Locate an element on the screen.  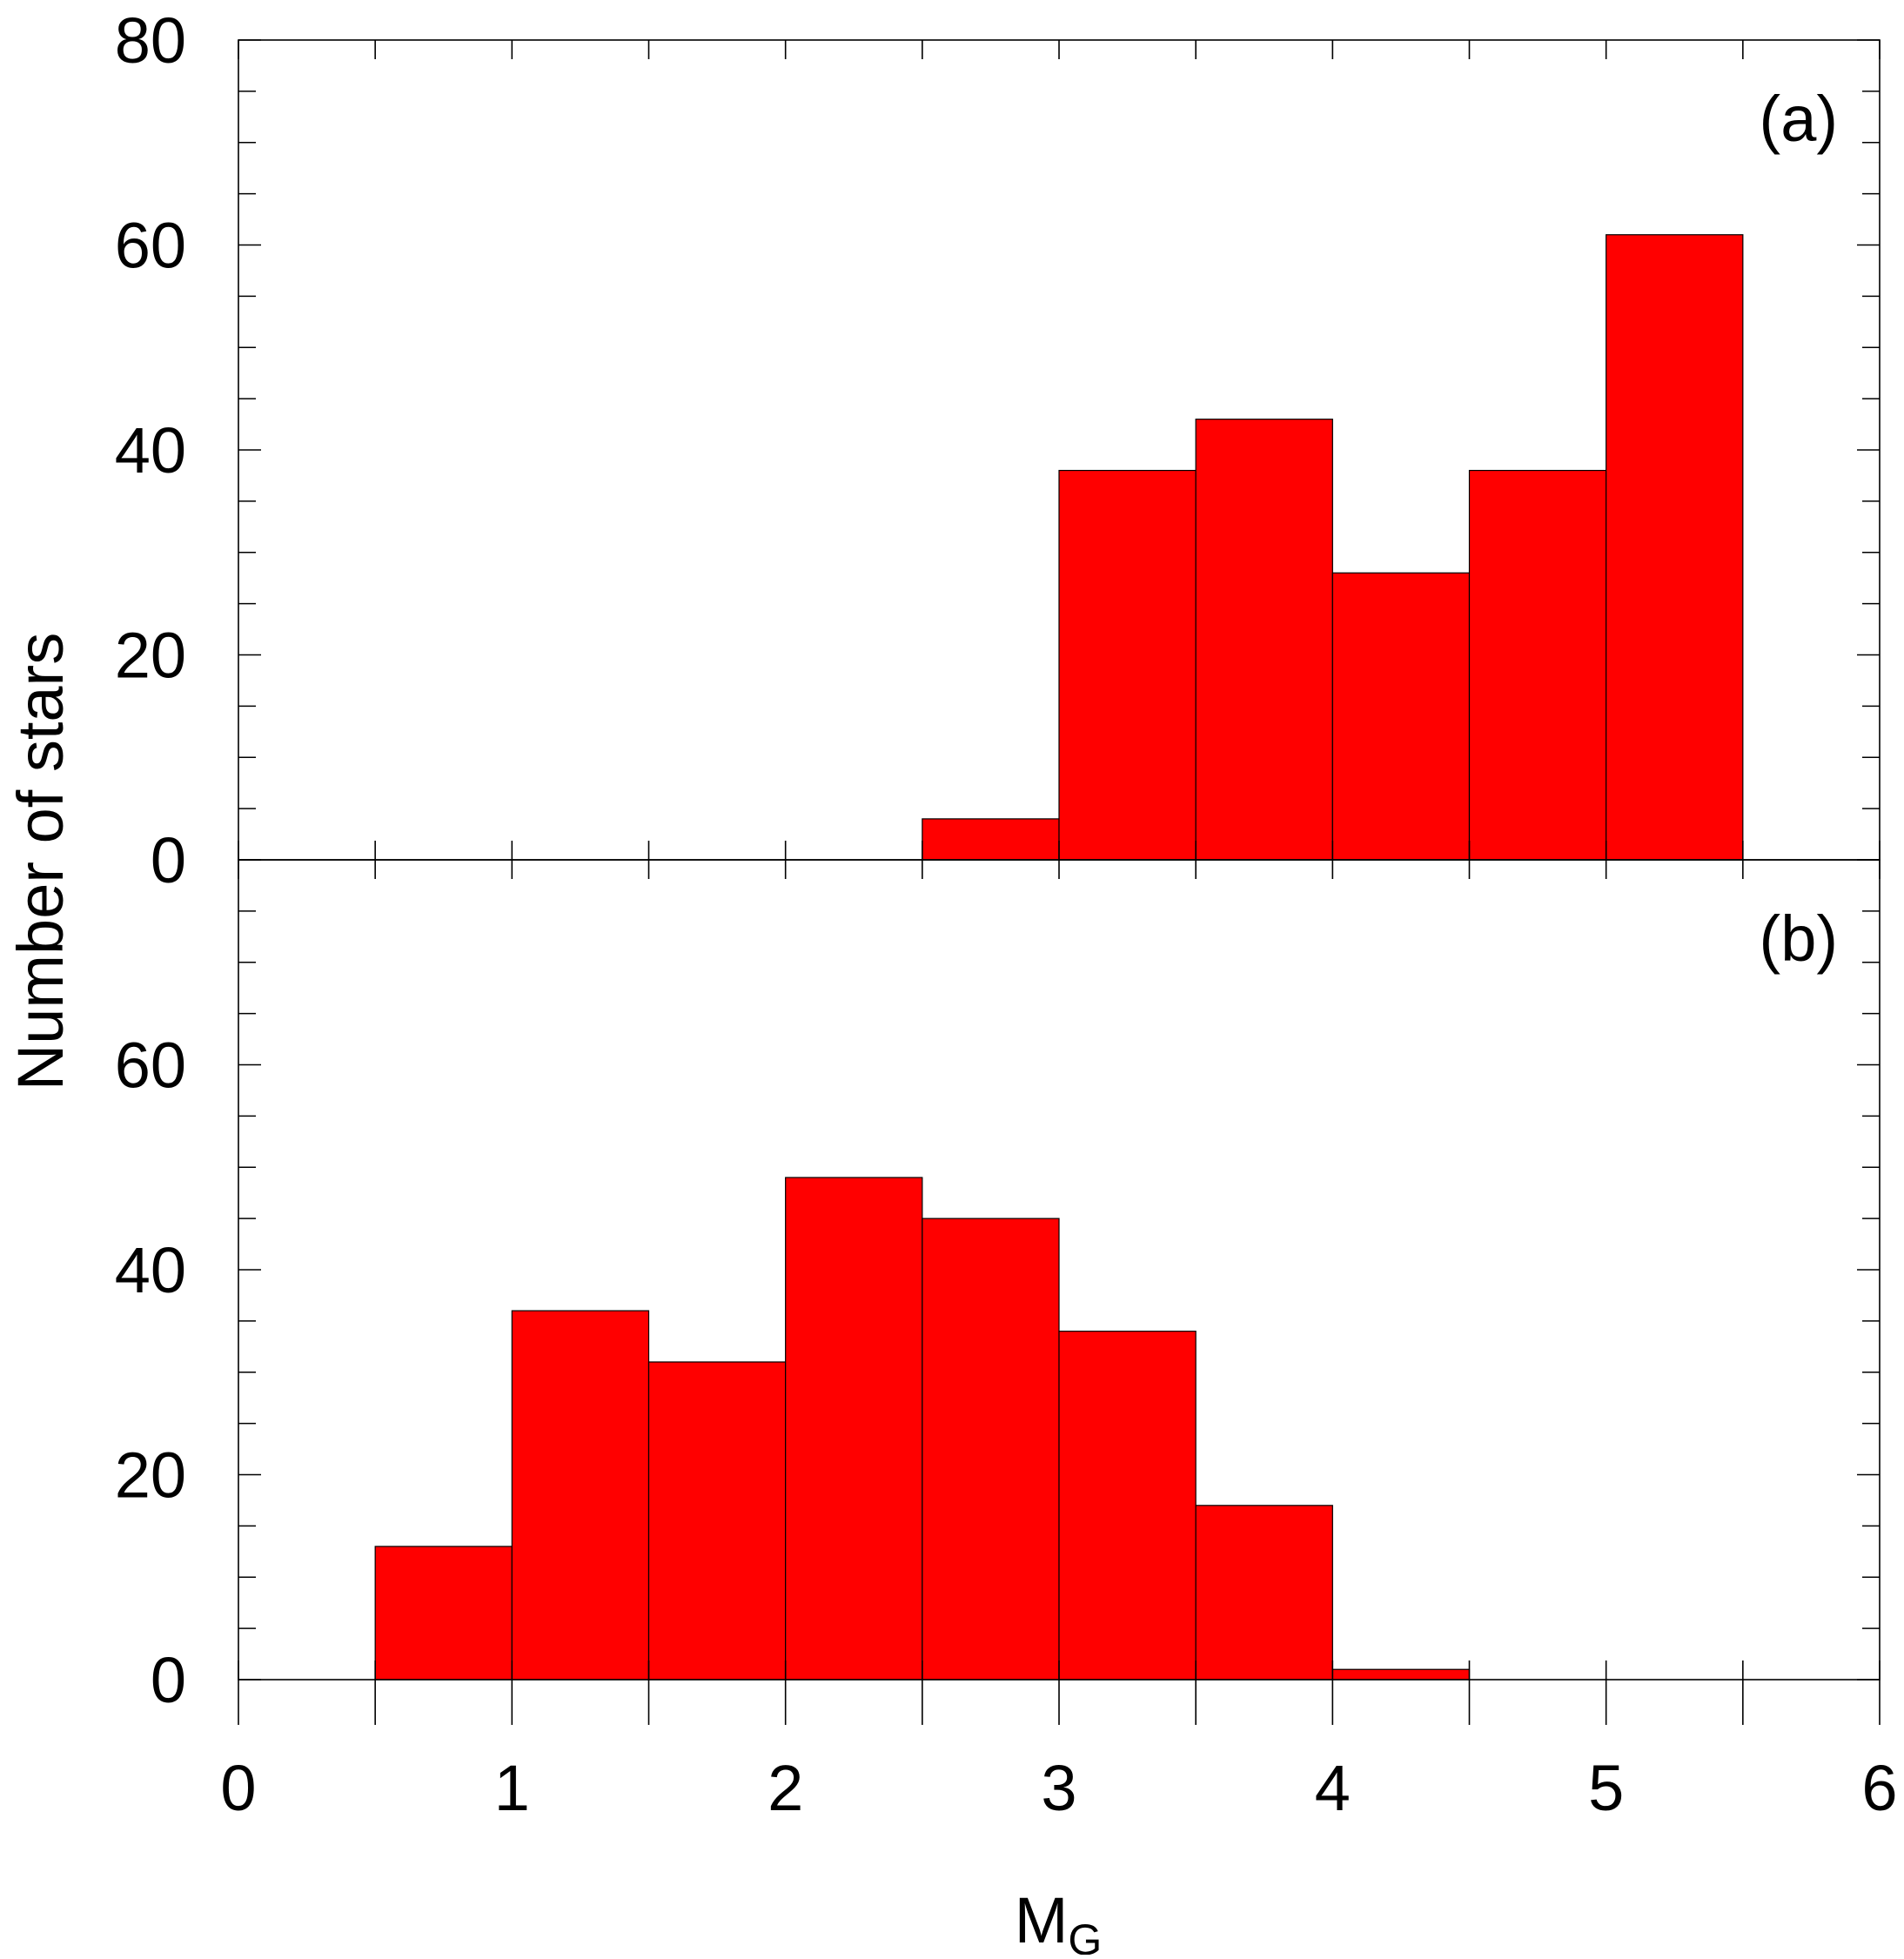
x-axis-title-subscript: G is located at coordinates (1085, 1935).